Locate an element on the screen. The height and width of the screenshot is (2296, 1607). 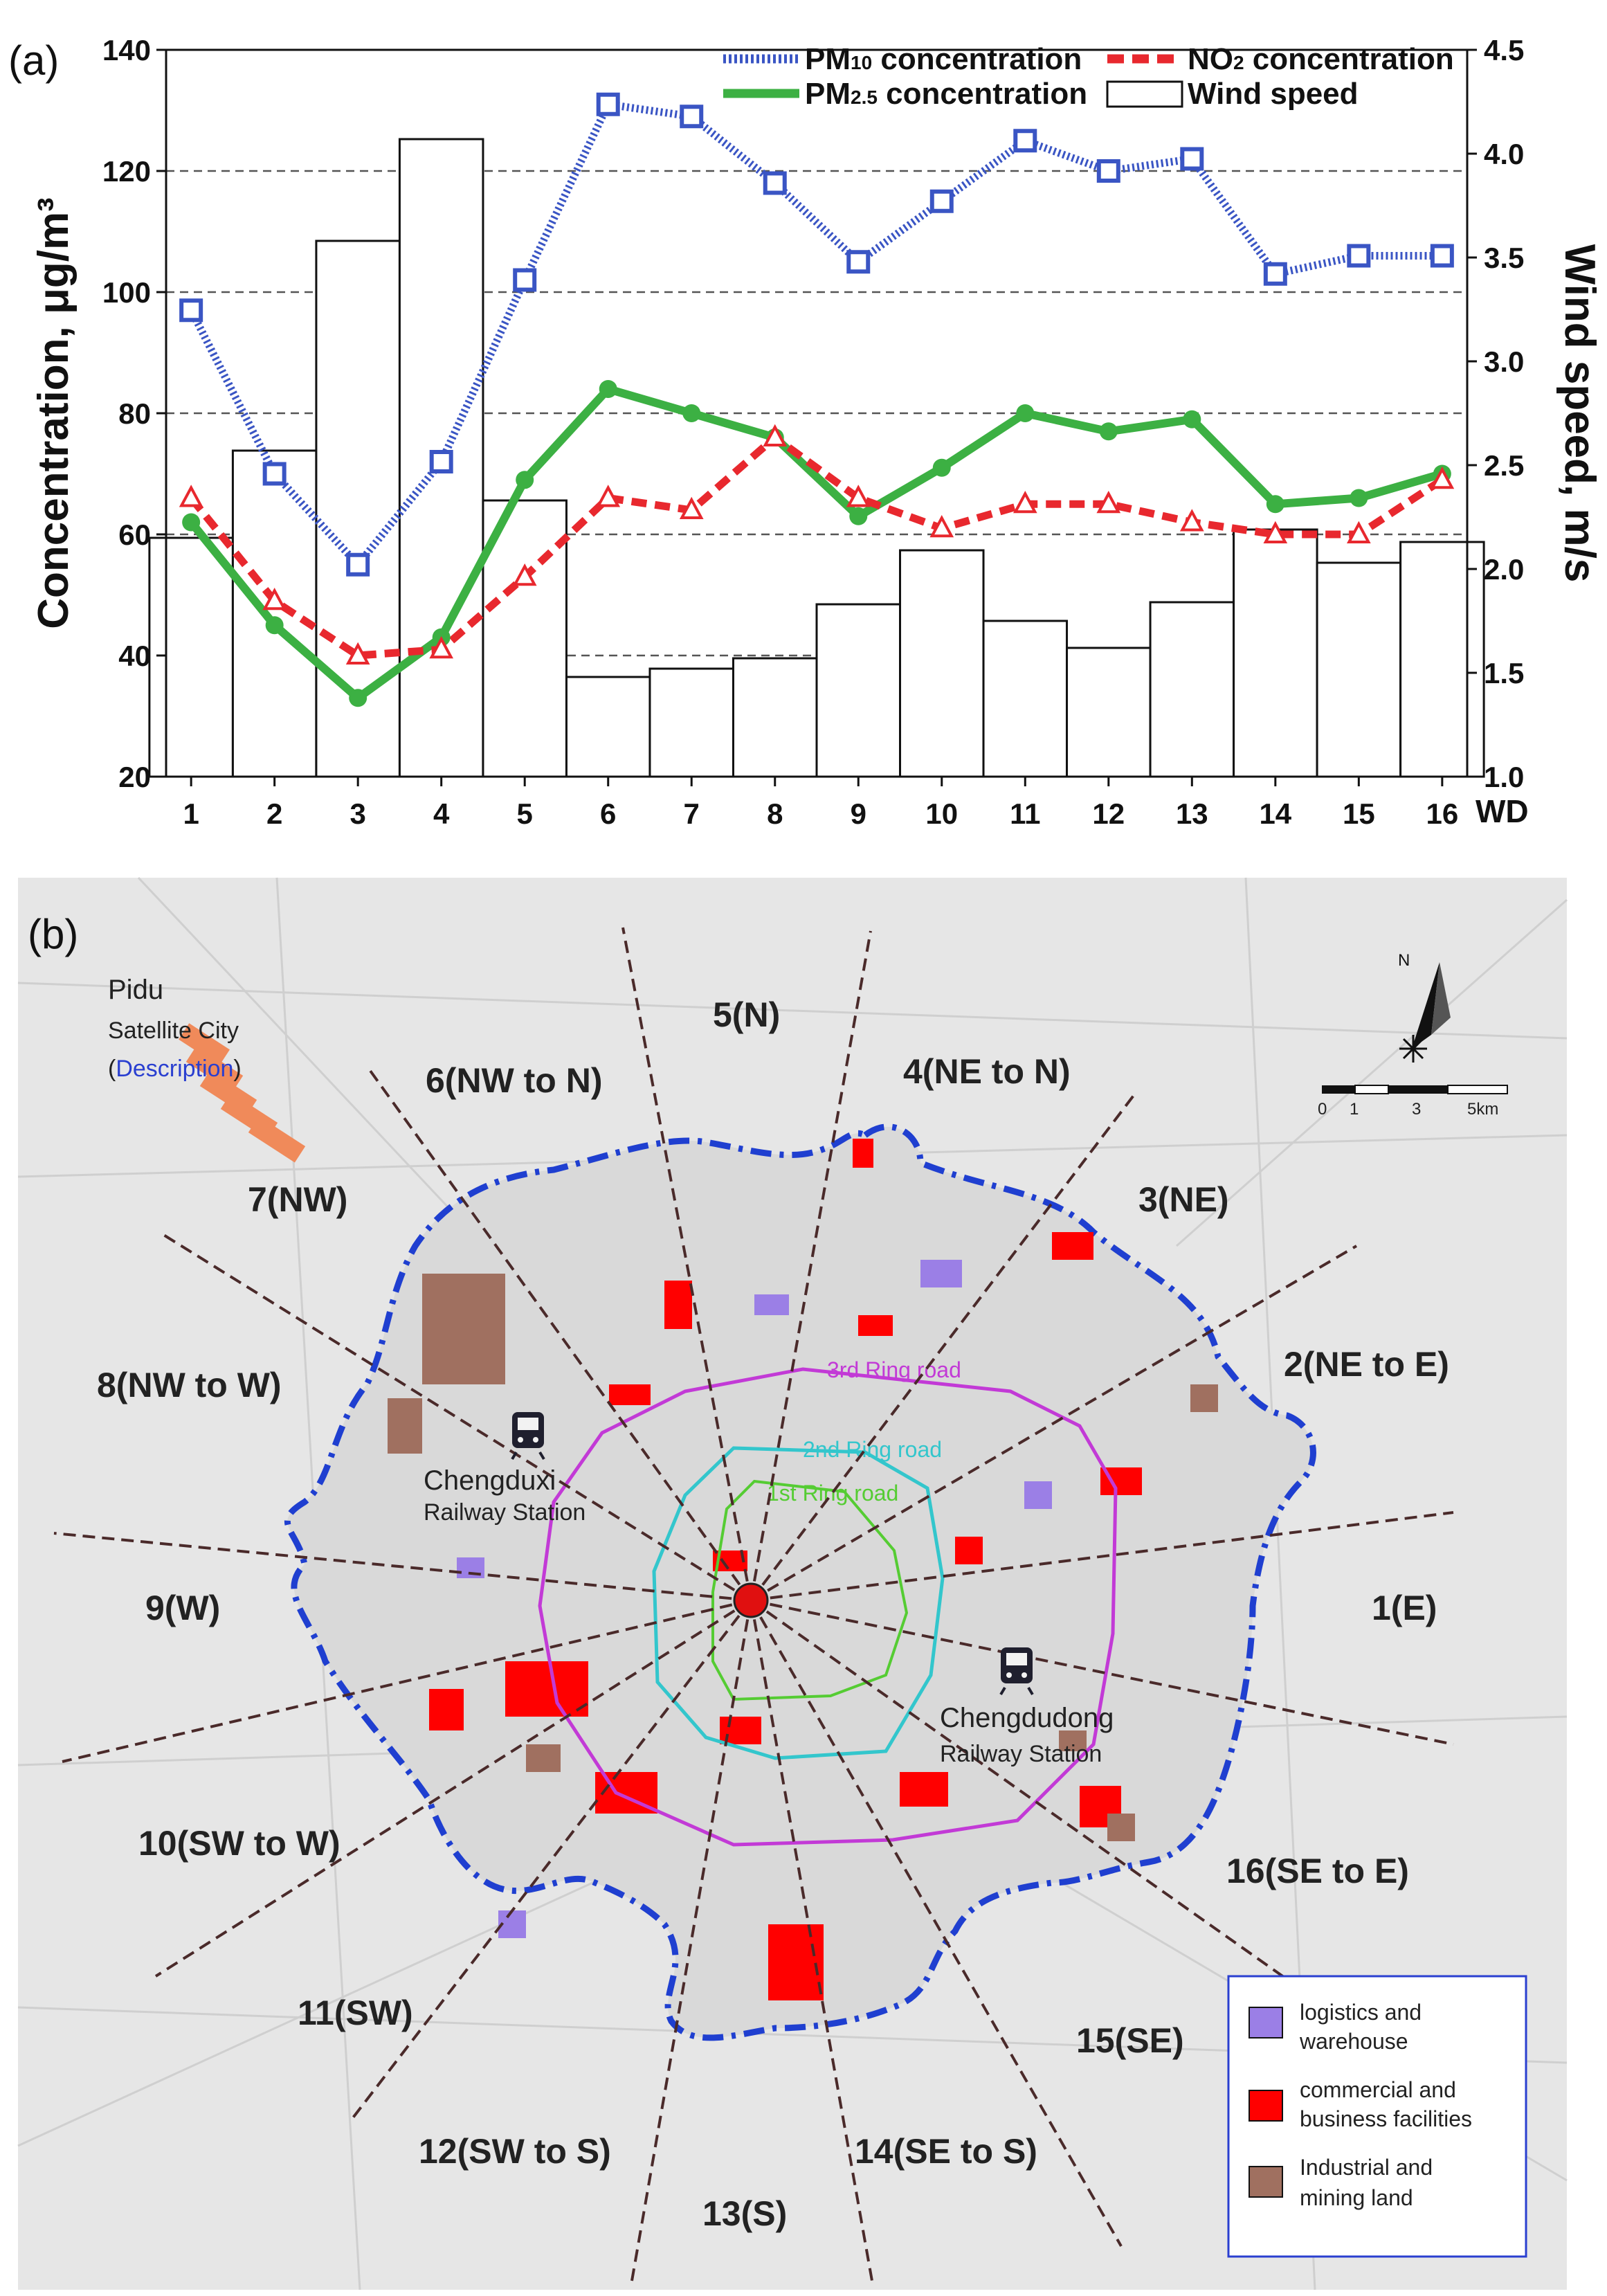
x-tick-label: 9 is located at coordinates (858, 814).